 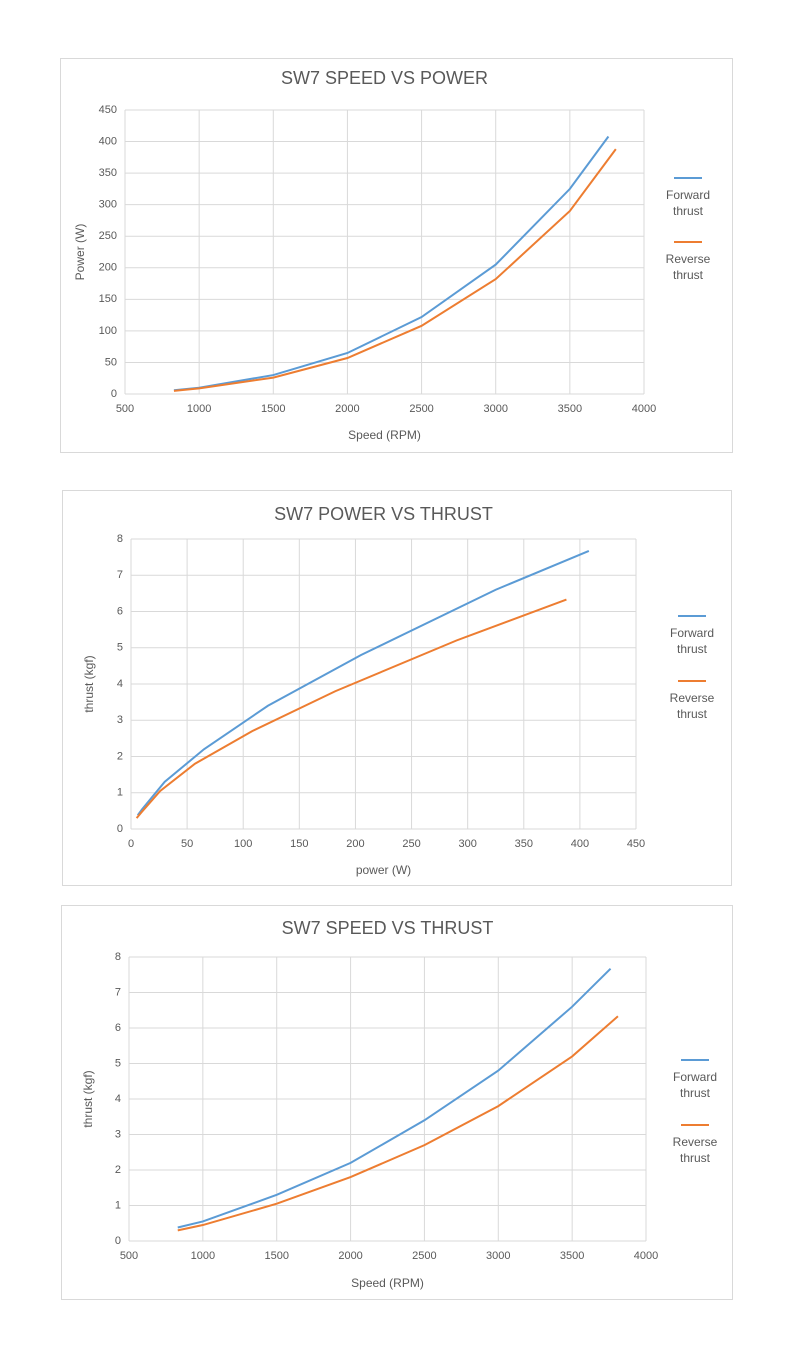 I want to click on x-tick-label: 350, so click(x=524, y=844).